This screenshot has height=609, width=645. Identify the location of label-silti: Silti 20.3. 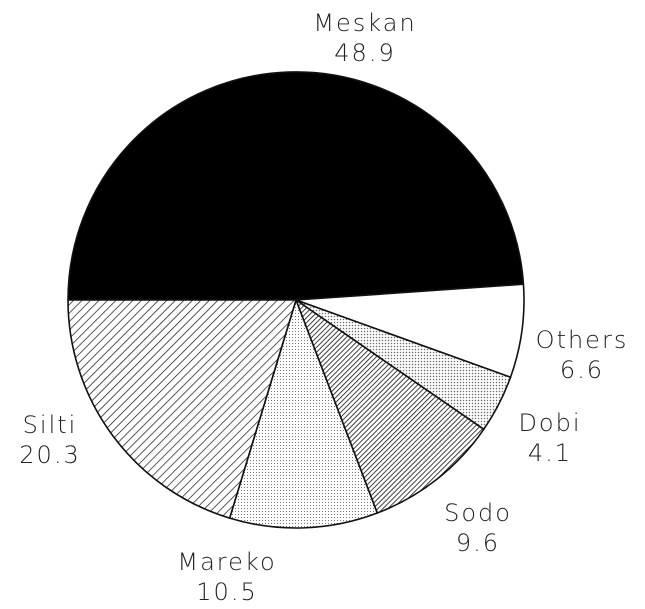
(50, 440).